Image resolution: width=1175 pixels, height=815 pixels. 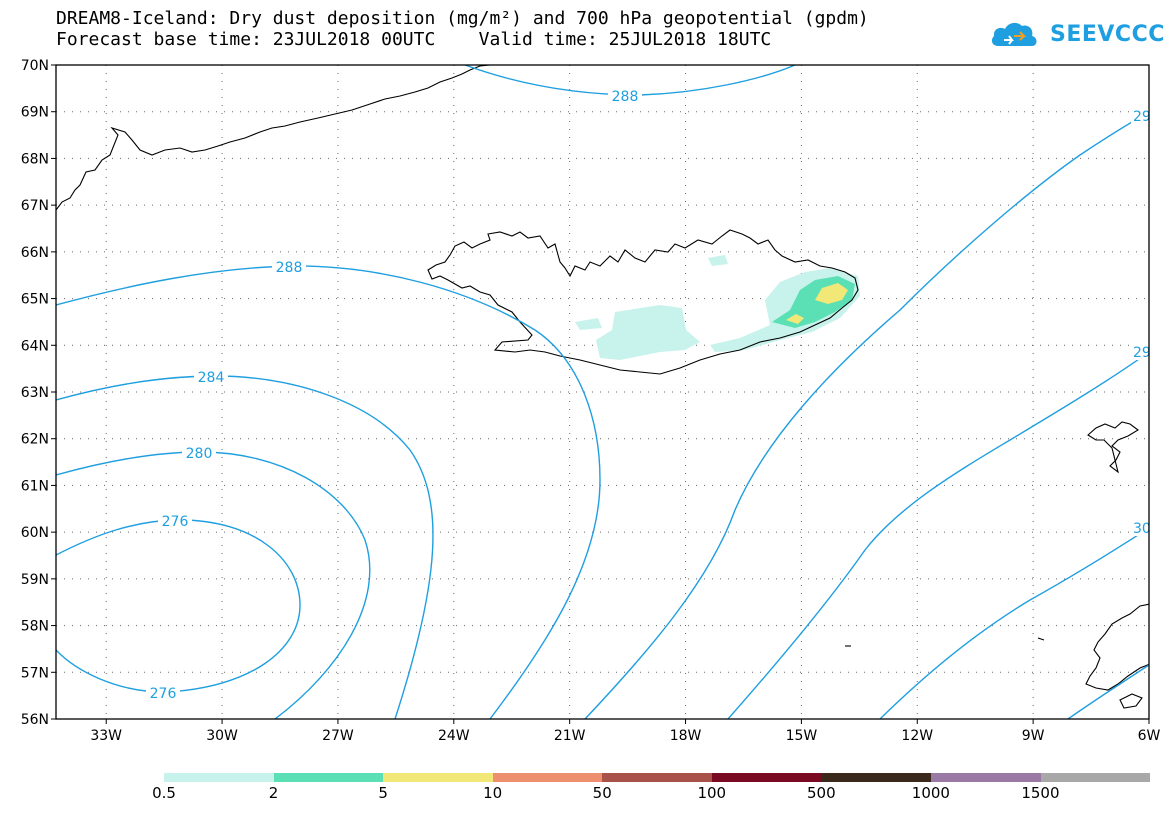 What do you see at coordinates (35, 393) in the screenshot?
I see `lat-tick-label: 63N` at bounding box center [35, 393].